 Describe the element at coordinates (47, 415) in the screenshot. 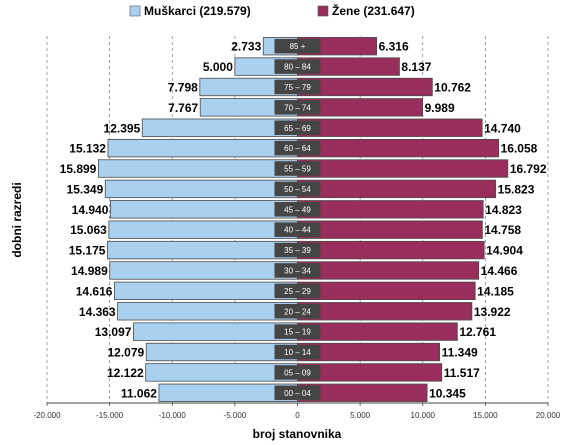

I see `x-tick-label: -20.000` at that location.